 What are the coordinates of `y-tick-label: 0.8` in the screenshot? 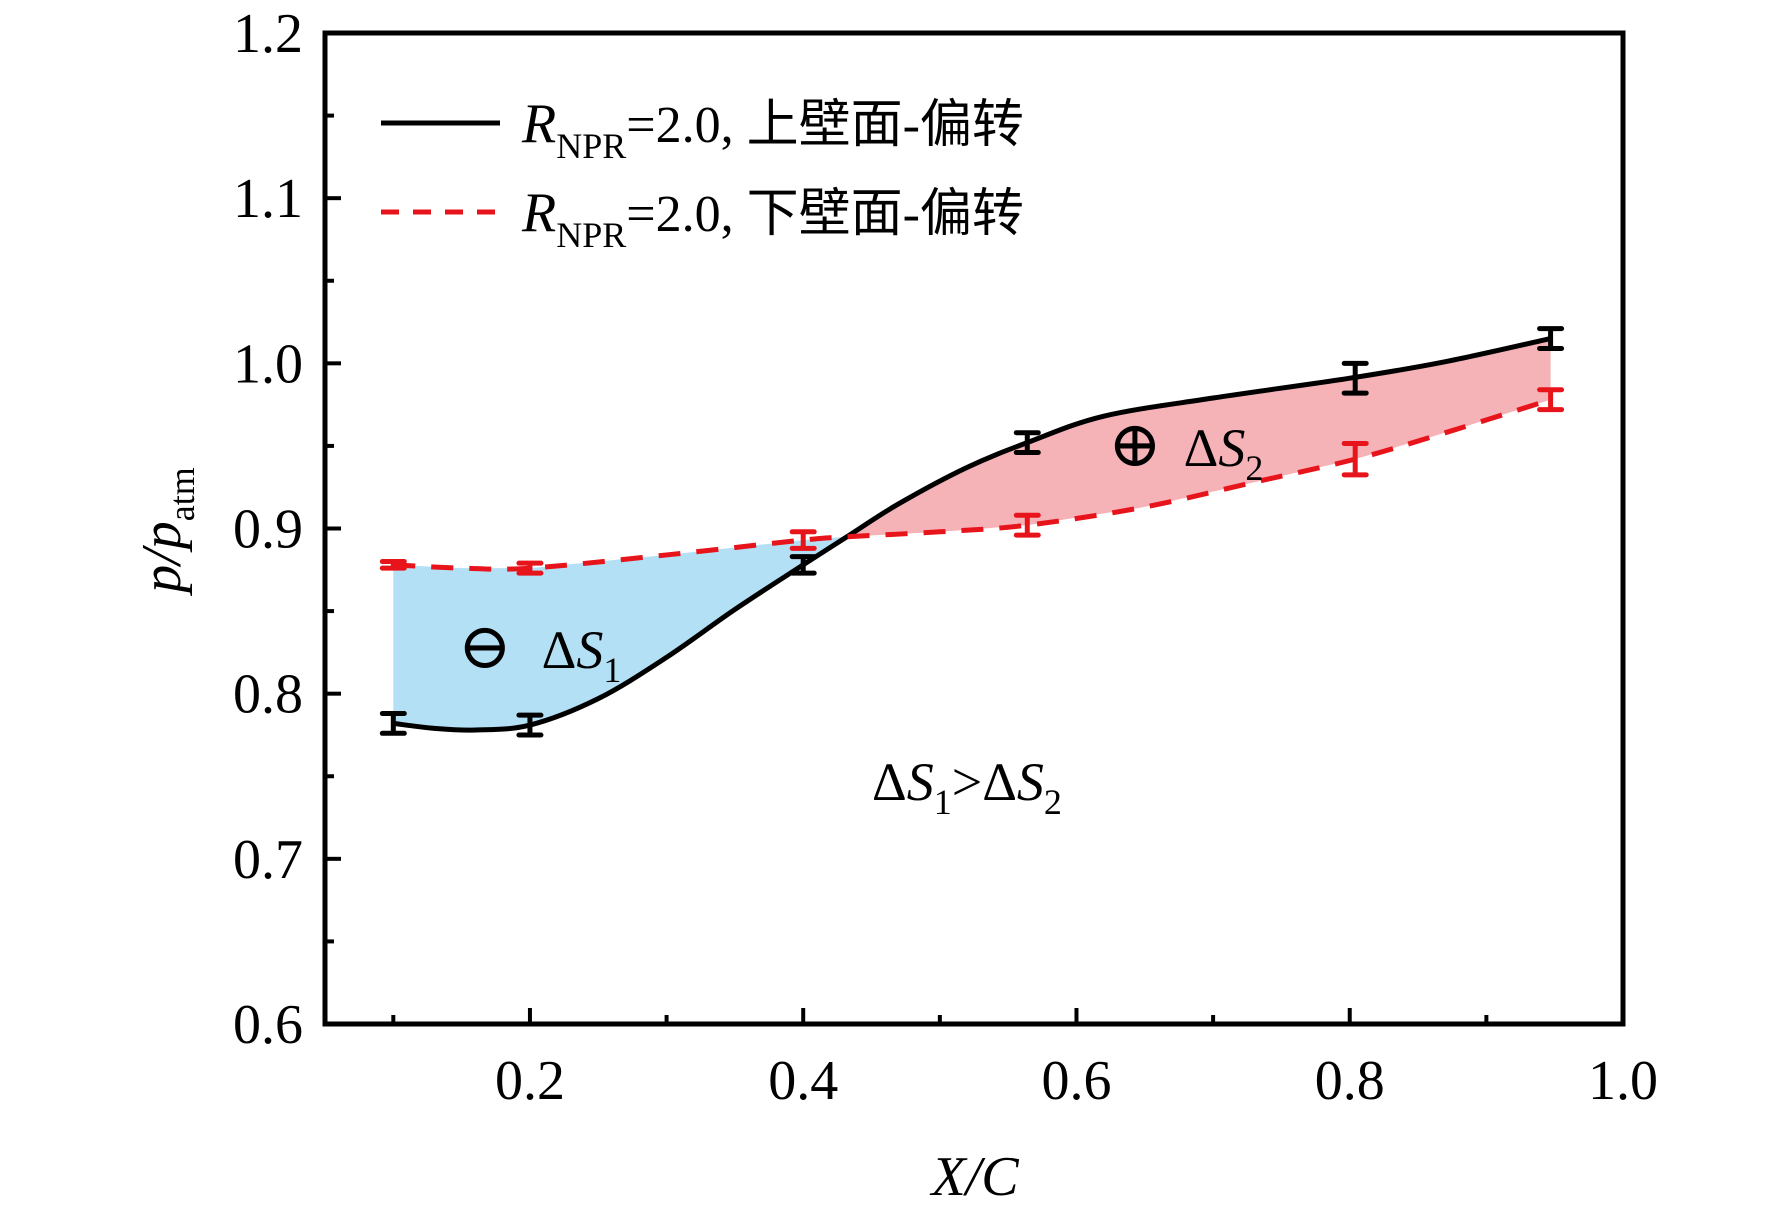 It's located at (268, 695).